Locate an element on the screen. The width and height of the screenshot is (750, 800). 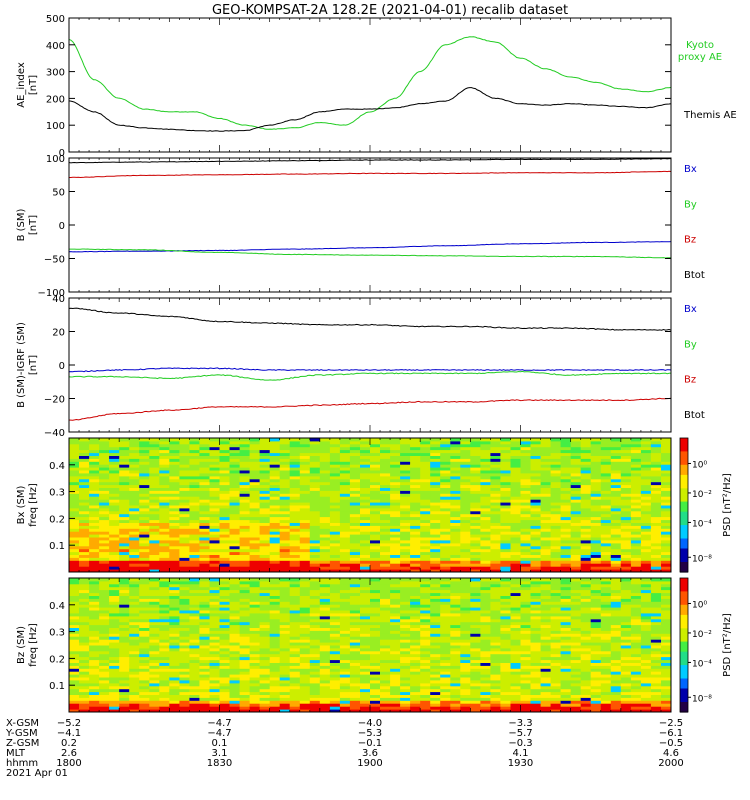
legend-entry: By is located at coordinates (690, 344).